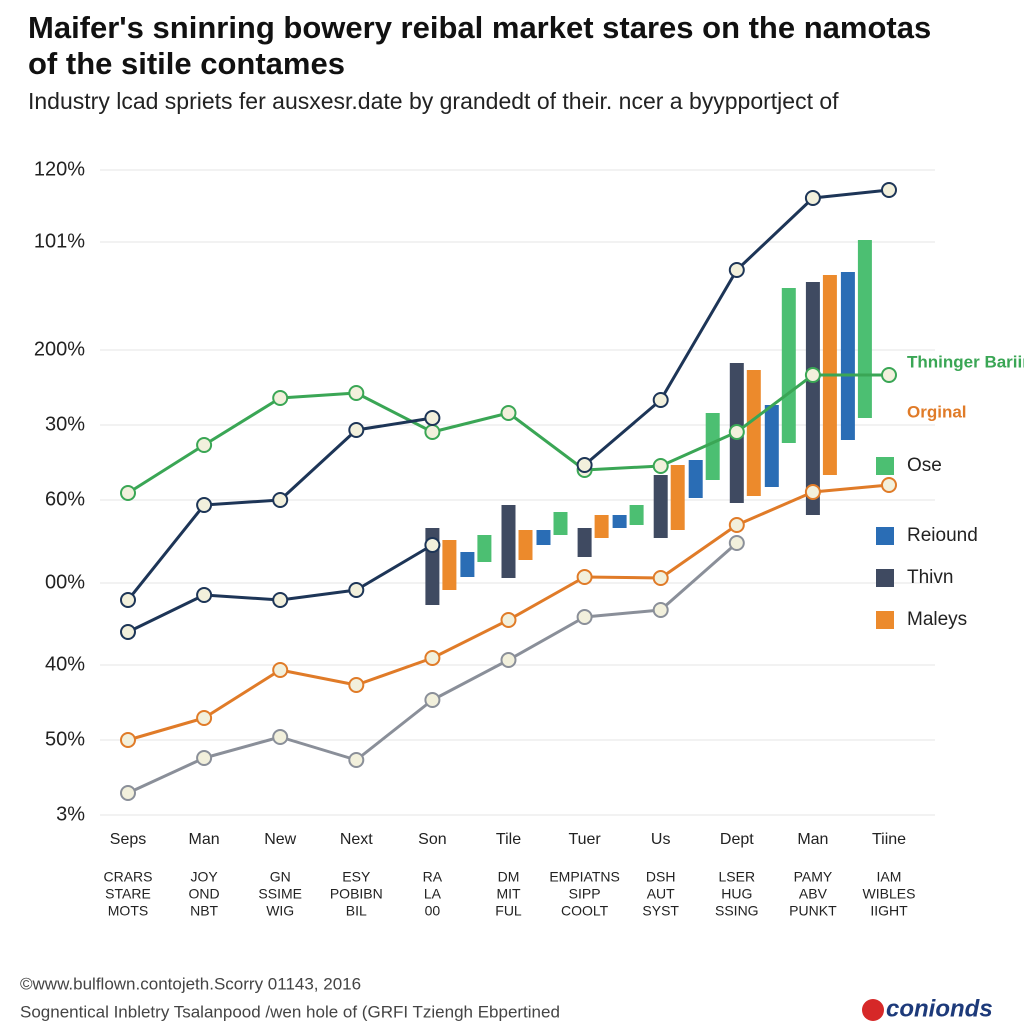  Describe the element at coordinates (965, 361) in the screenshot. I see `legend-label: Thninger Bariing` at that location.